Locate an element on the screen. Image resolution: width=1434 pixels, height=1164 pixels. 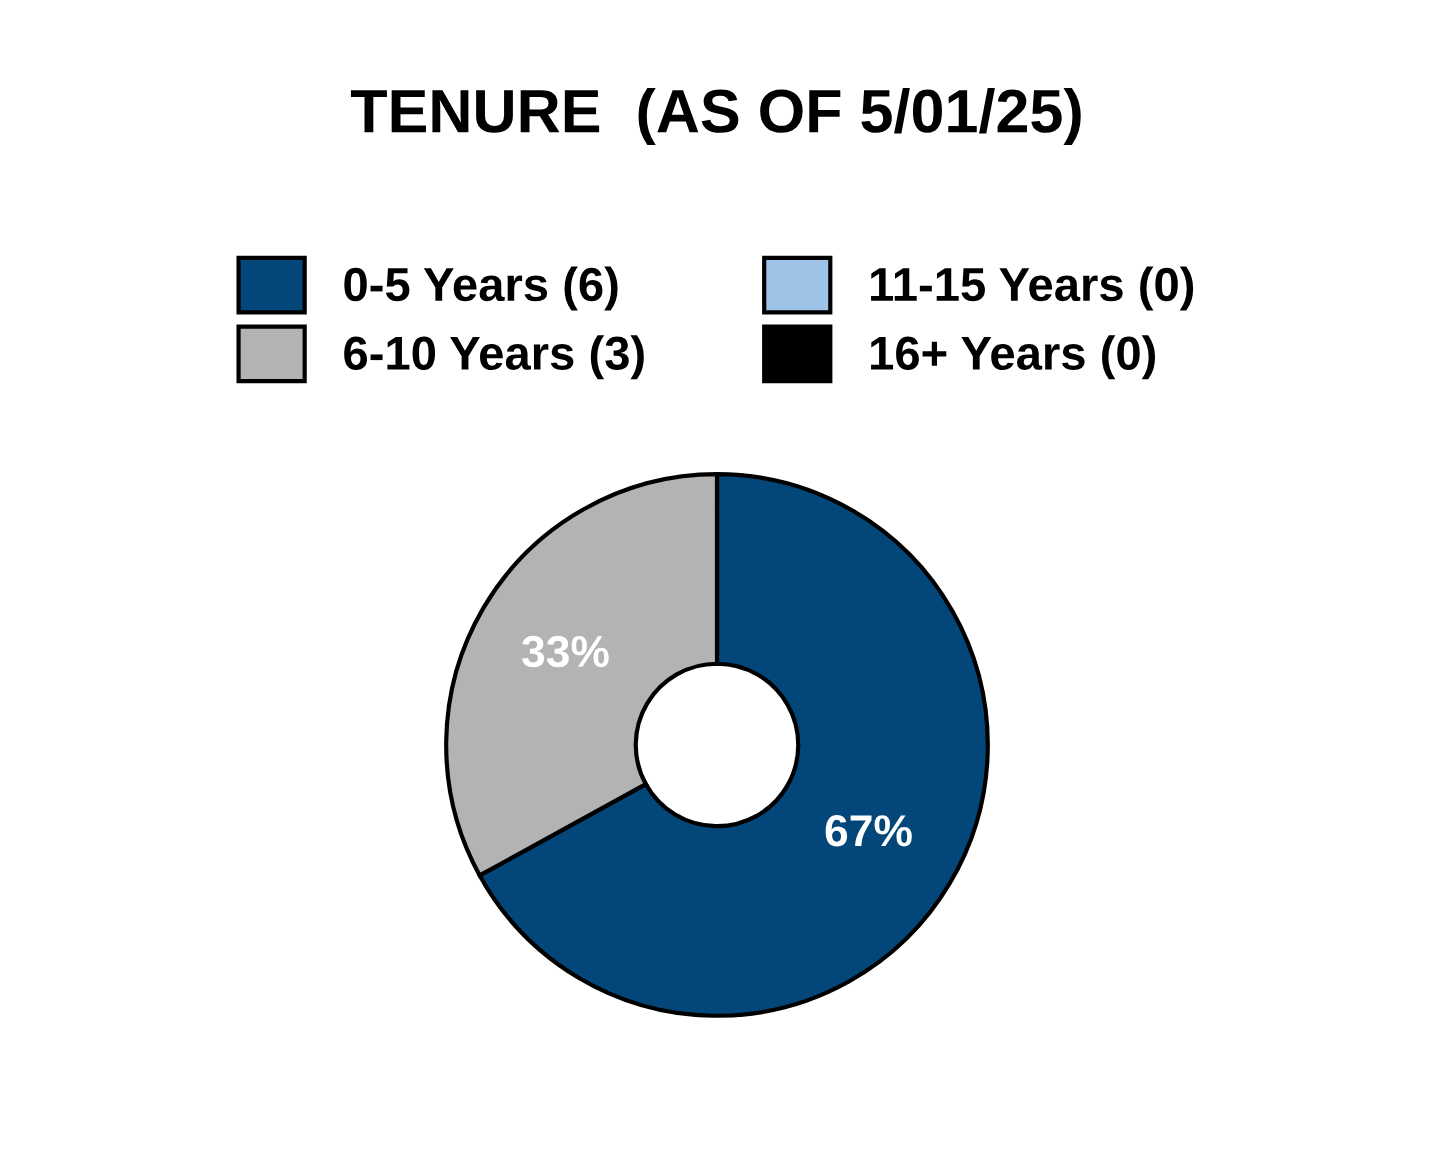
legend-label: 6-10 Years (3) is located at coordinates (494, 357).